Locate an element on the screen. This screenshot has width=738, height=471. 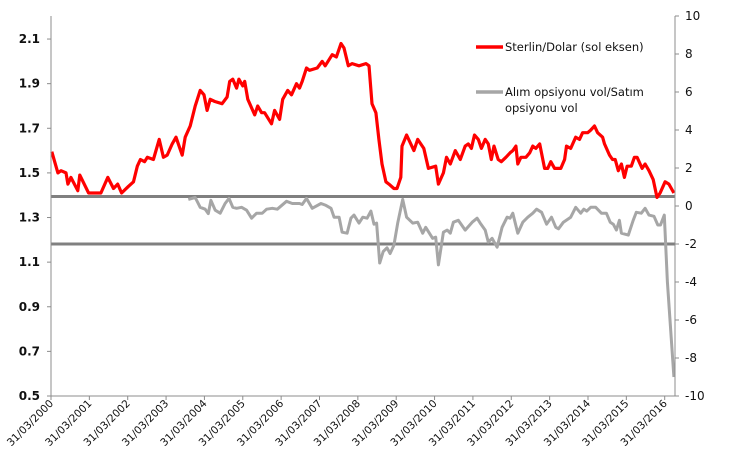
right-tick-label: 2 is located at coordinates (689, 168).